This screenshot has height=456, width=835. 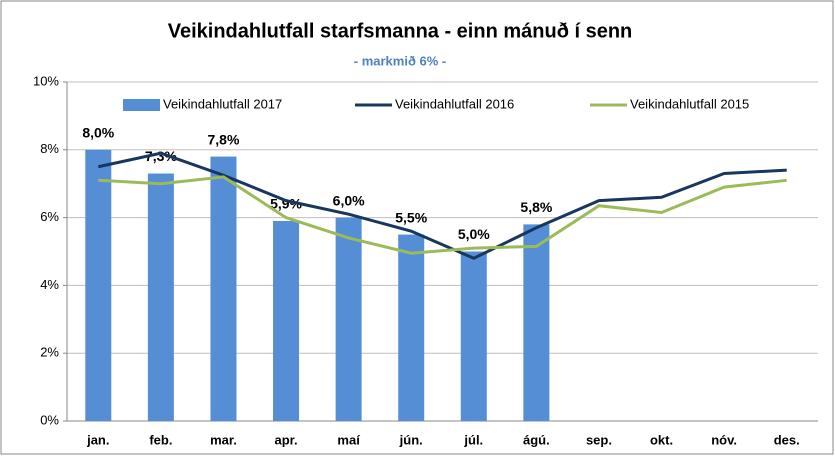 What do you see at coordinates (661, 439) in the screenshot?
I see `x-tick-label: okt.` at bounding box center [661, 439].